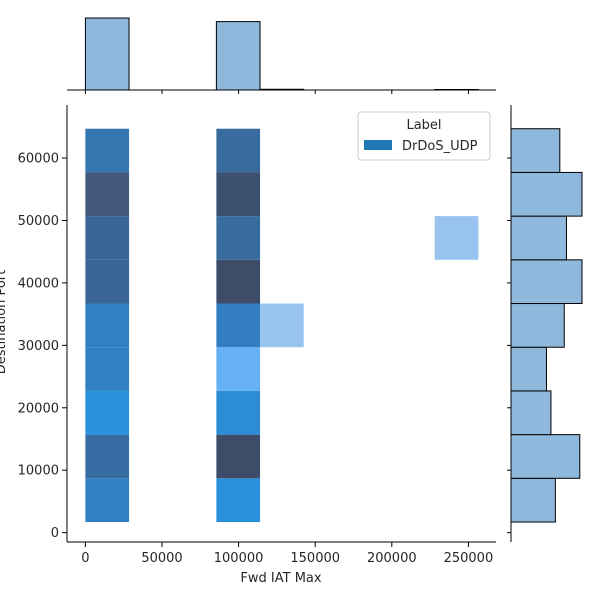 Image resolution: width=600 pixels, height=600 pixels. I want to click on y-tick-label: 50000, so click(38, 221).